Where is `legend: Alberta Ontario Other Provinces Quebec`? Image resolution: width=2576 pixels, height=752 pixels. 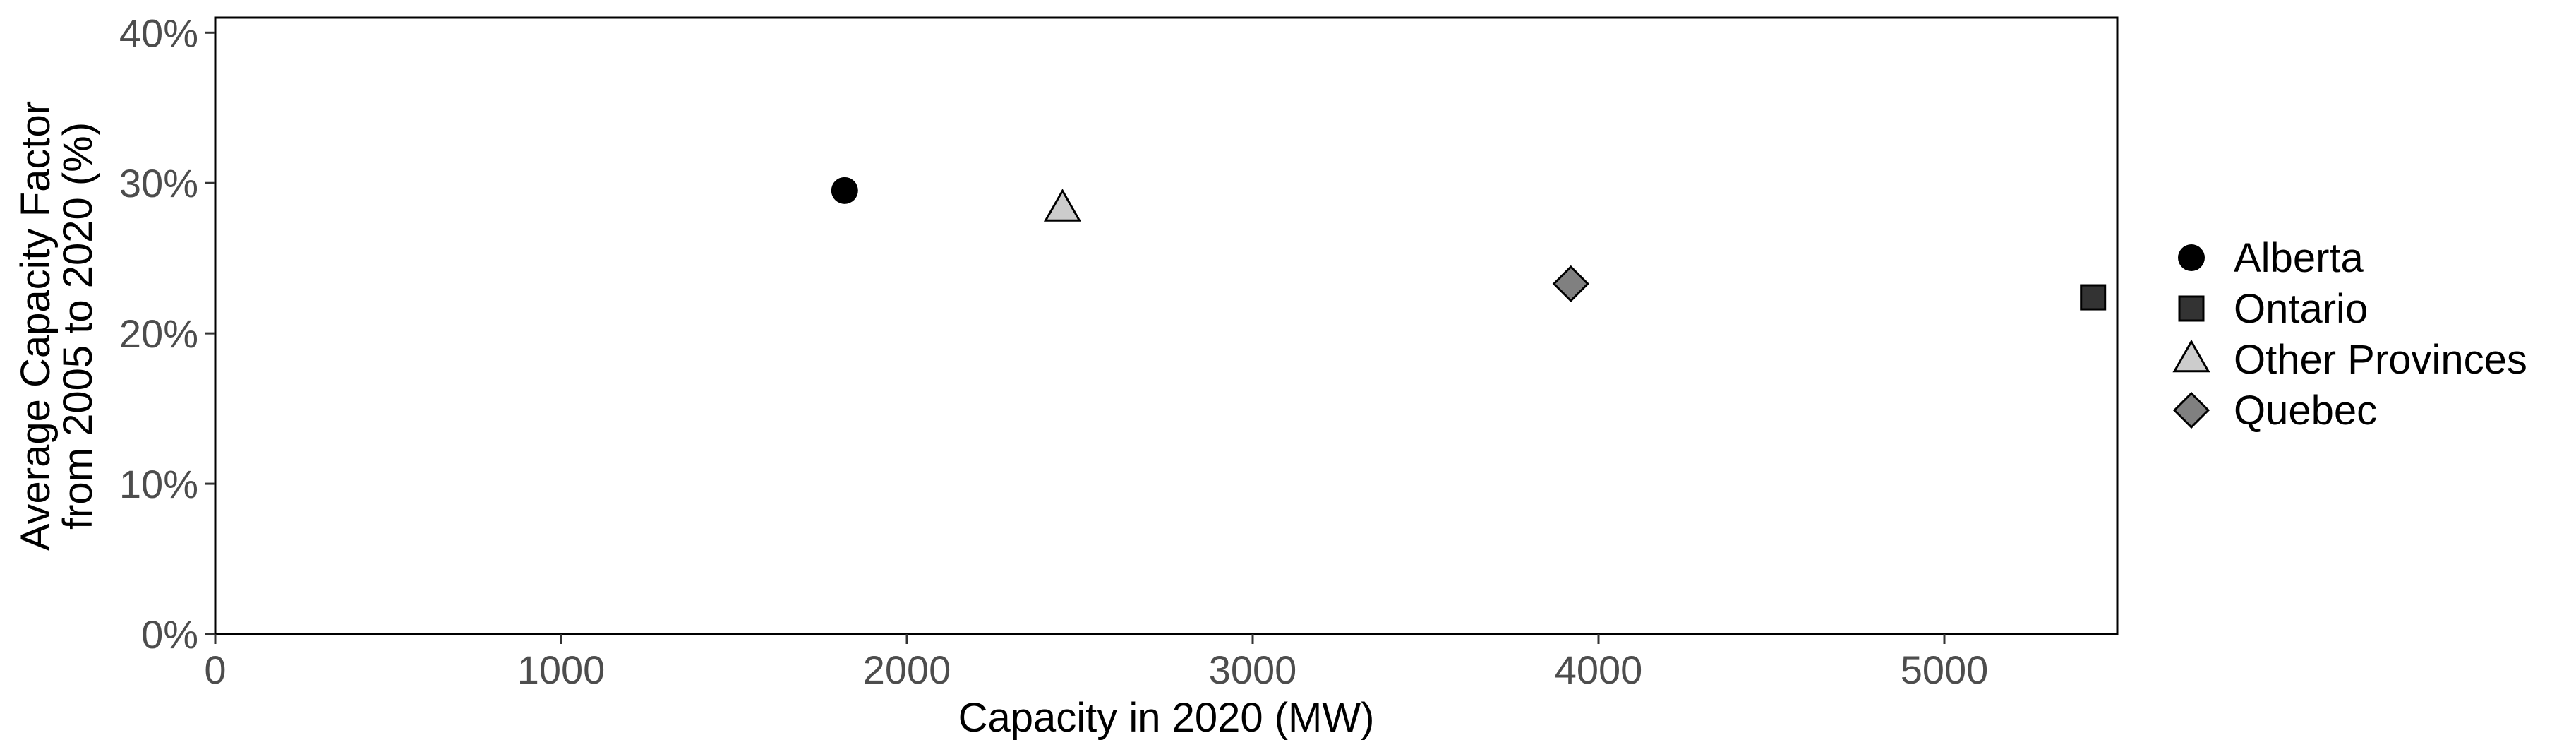
legend: Alberta Ontario Other Provinces Quebec is located at coordinates (2349, 334).